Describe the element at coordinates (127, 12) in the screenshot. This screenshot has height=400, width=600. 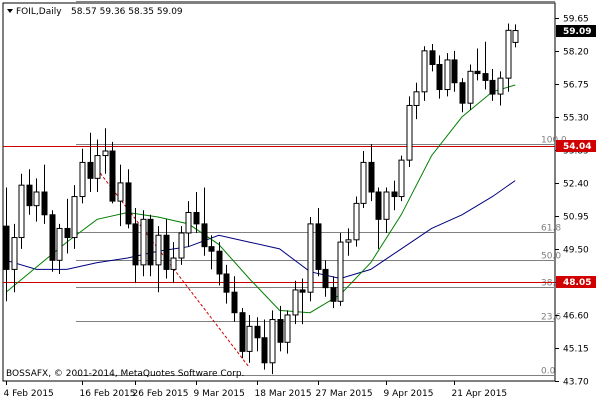
I see `ohlc-values: 58.57 59.36 58.35 59.09` at that location.